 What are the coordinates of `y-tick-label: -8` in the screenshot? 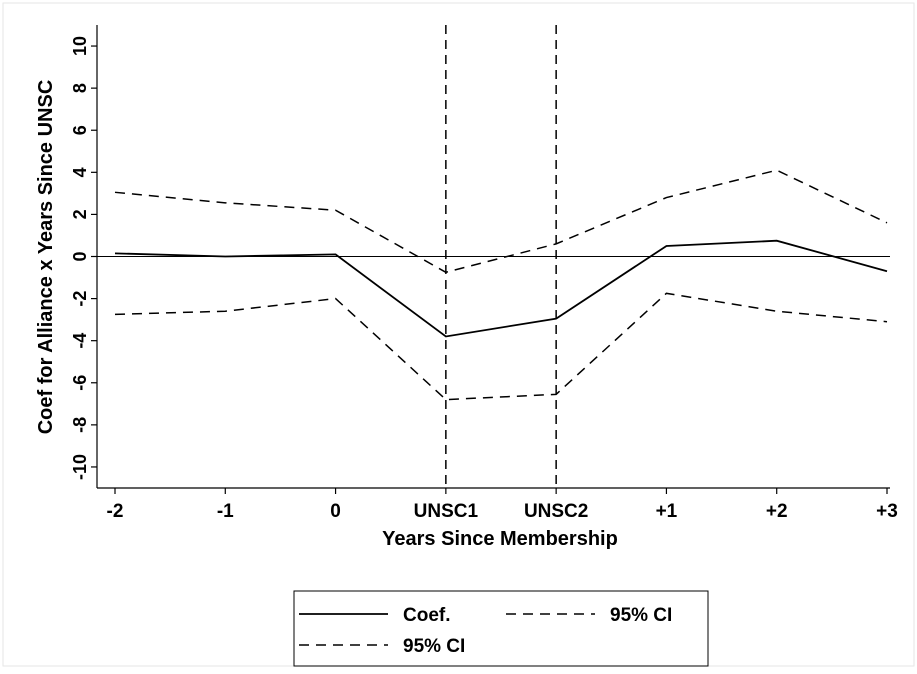 It's located at (80, 425).